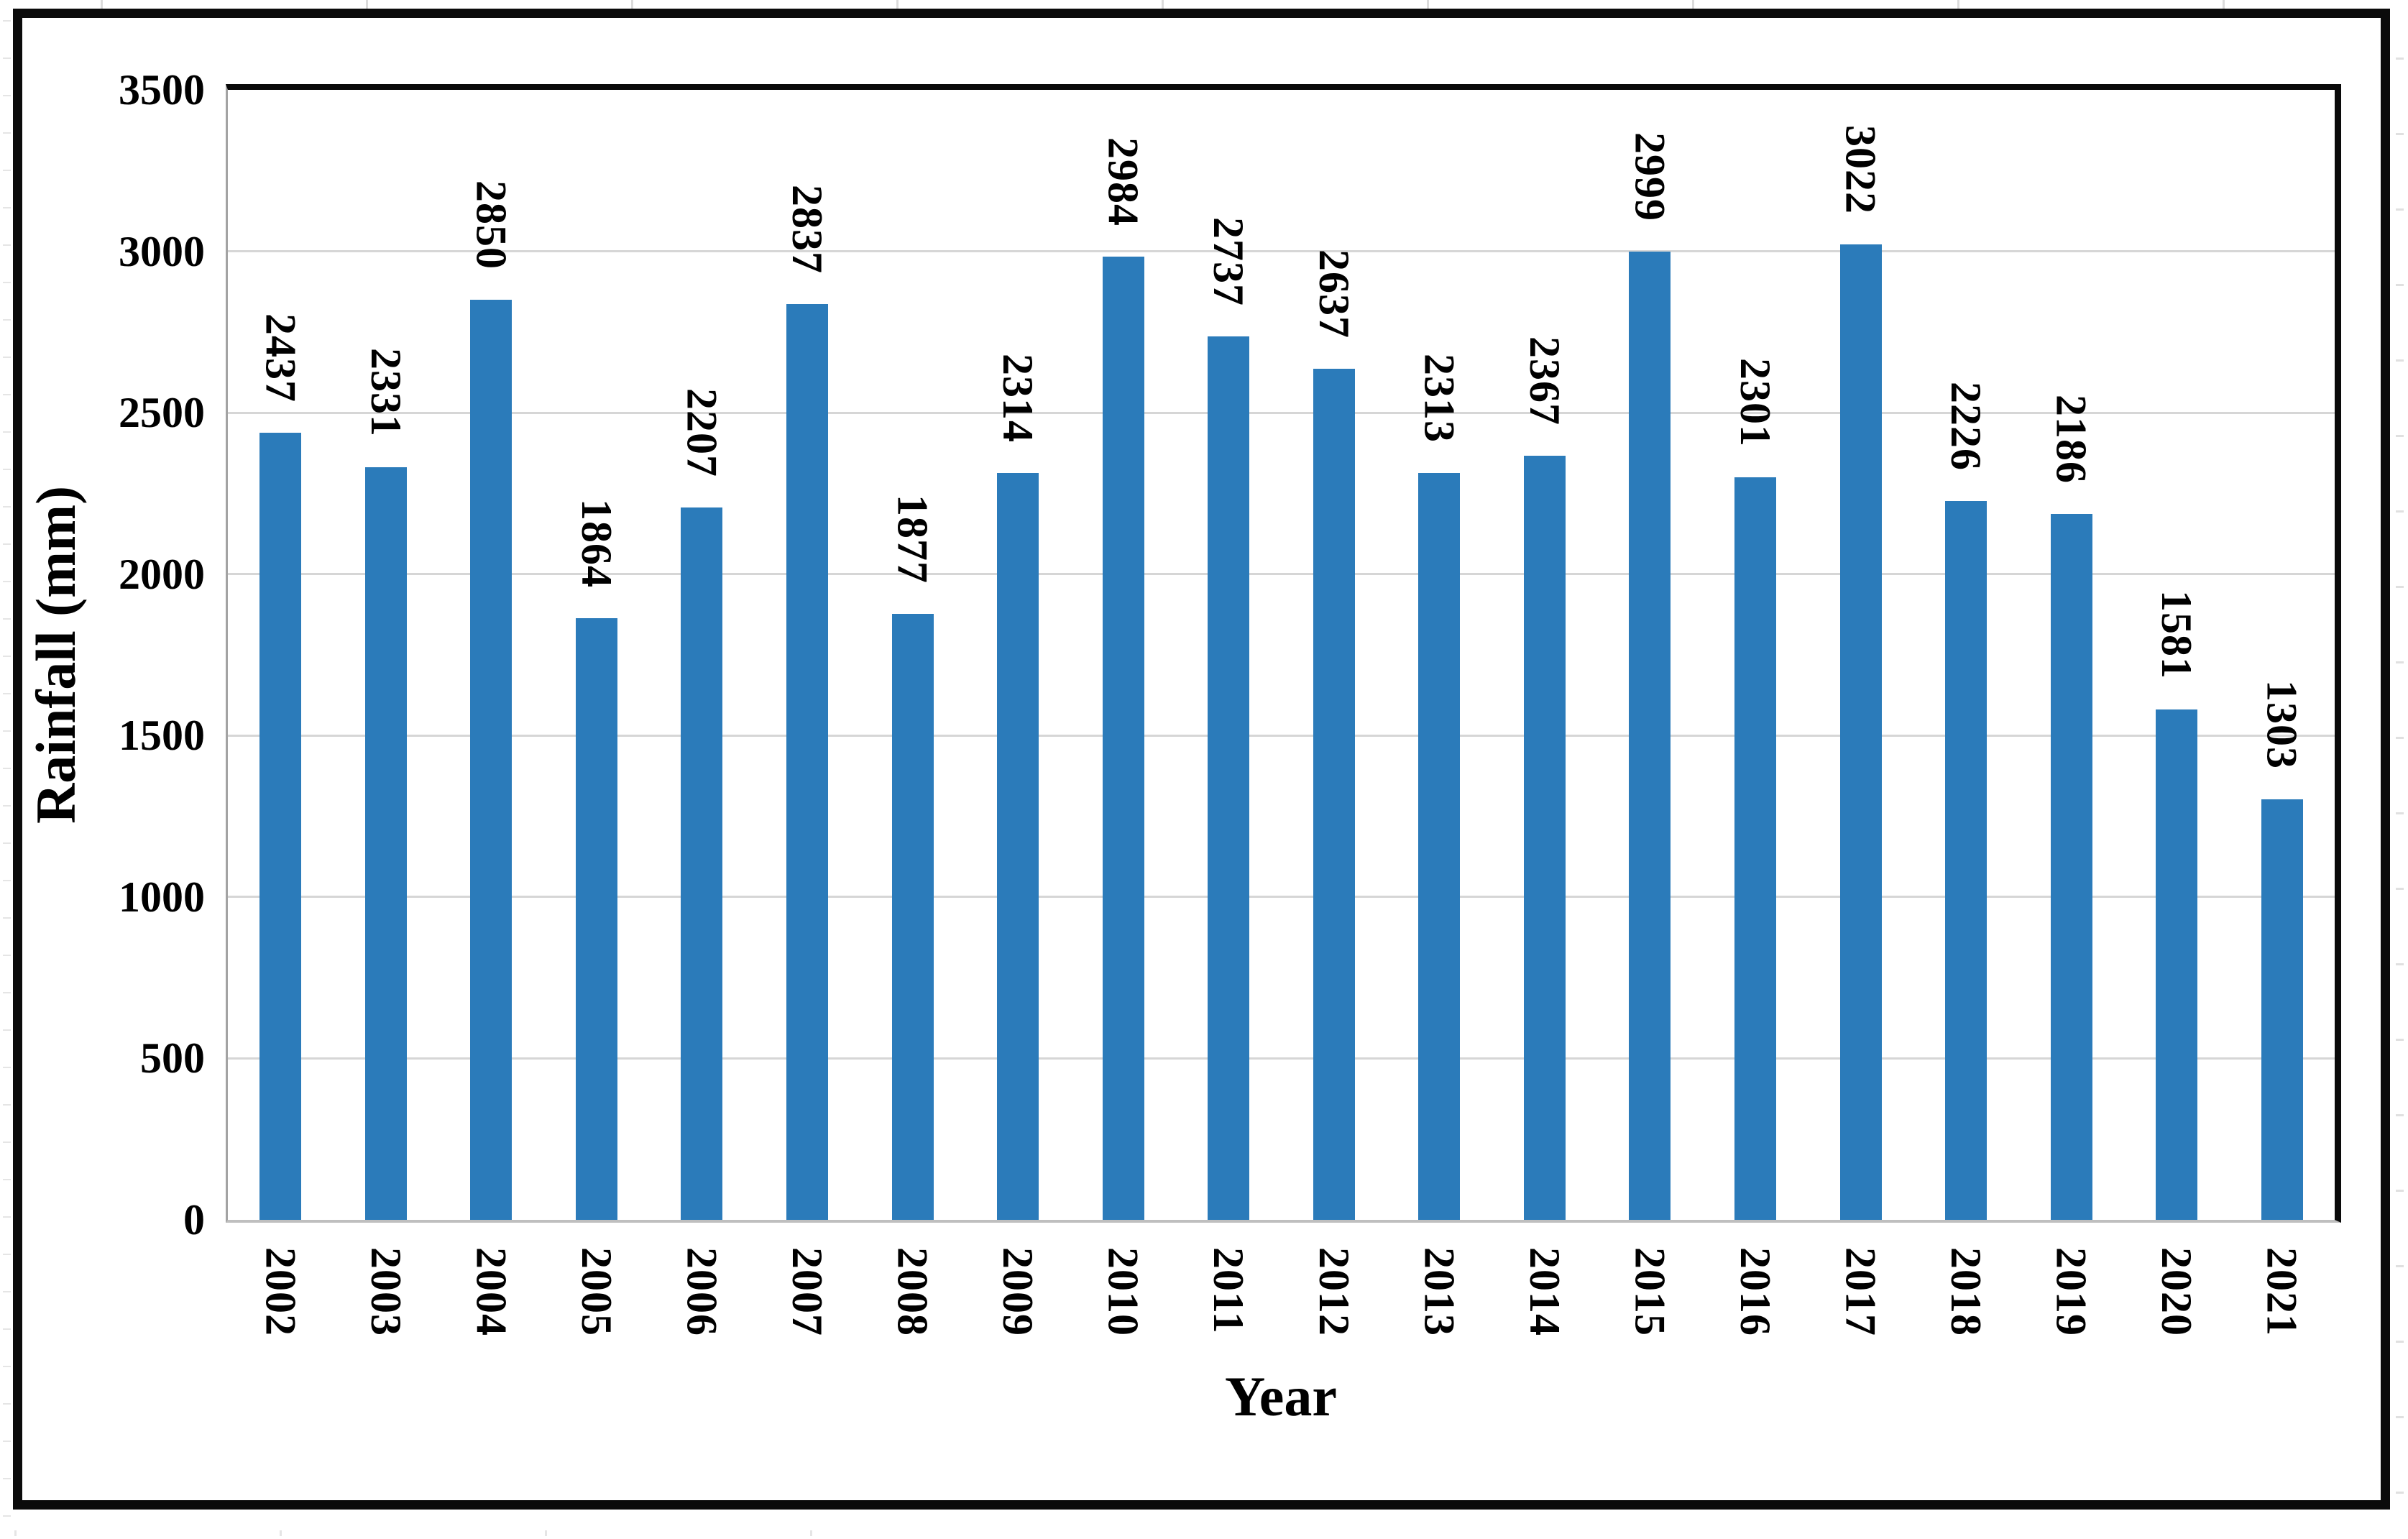 Image resolution: width=2408 pixels, height=1539 pixels. I want to click on bar-value-label: 2186, so click(2071, 440).